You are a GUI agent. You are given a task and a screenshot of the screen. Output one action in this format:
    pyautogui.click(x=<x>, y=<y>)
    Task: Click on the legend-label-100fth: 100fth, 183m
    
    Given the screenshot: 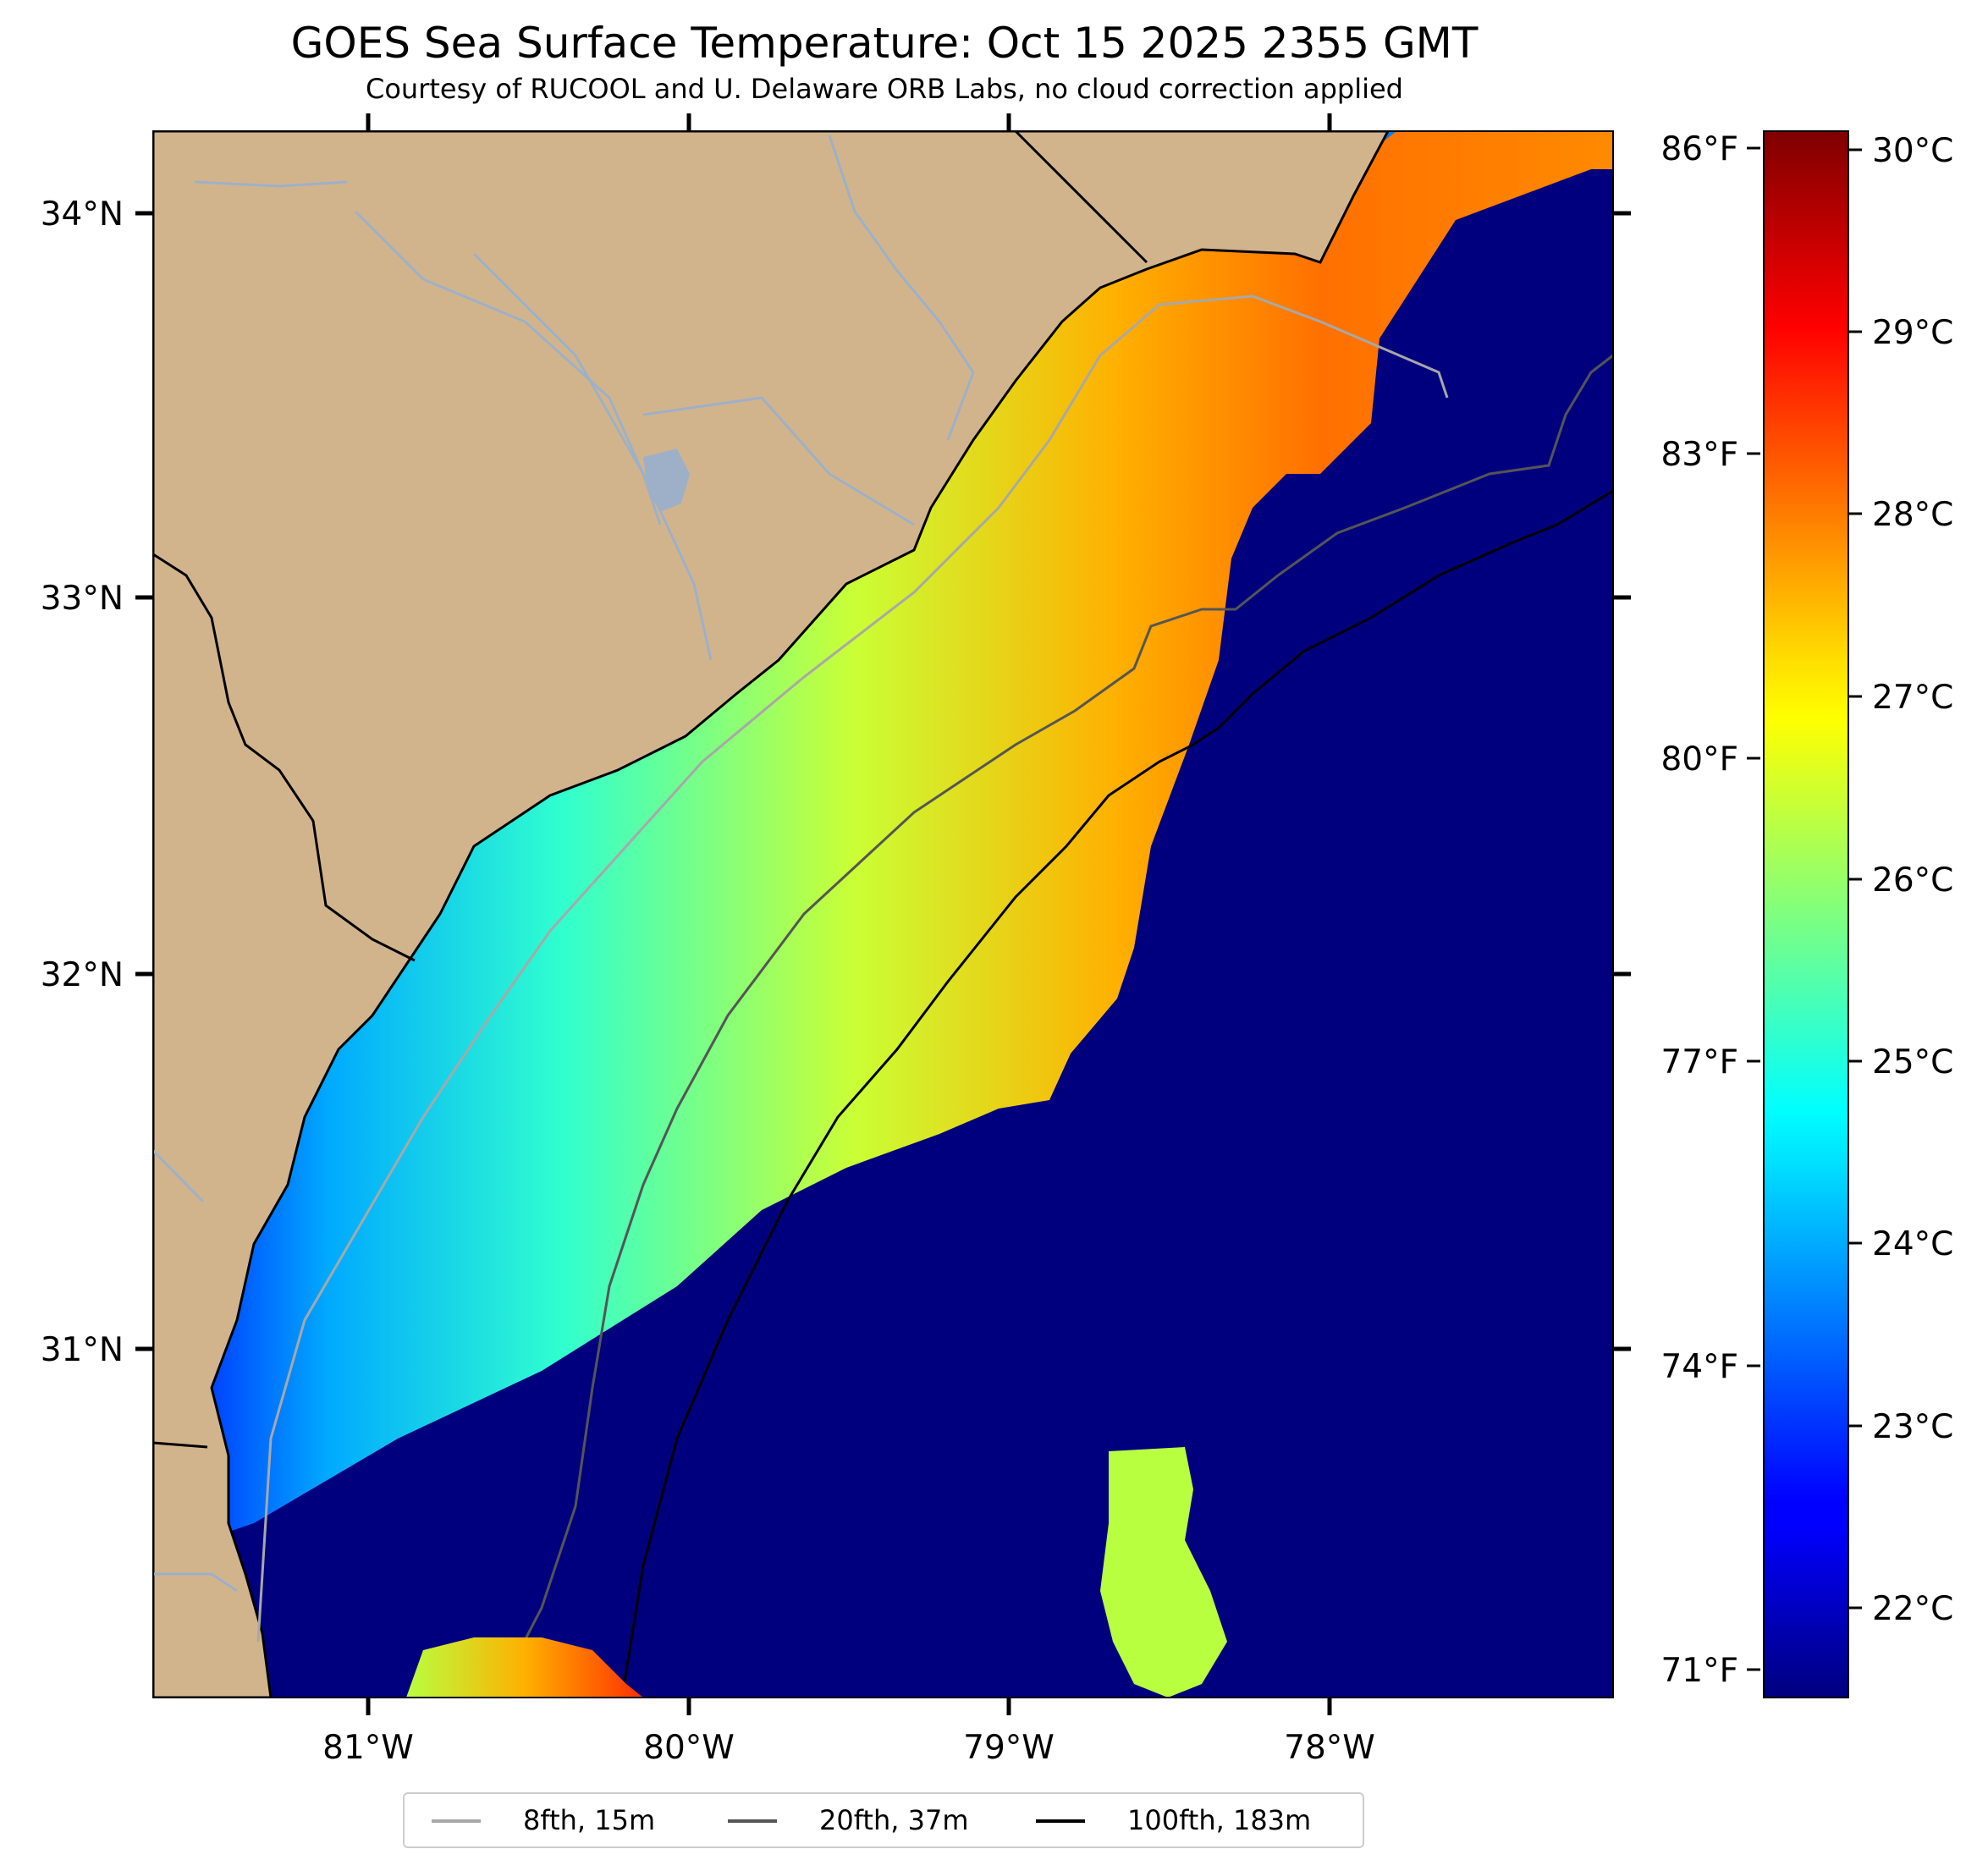 What is the action you would take?
    pyautogui.click(x=1219, y=1820)
    